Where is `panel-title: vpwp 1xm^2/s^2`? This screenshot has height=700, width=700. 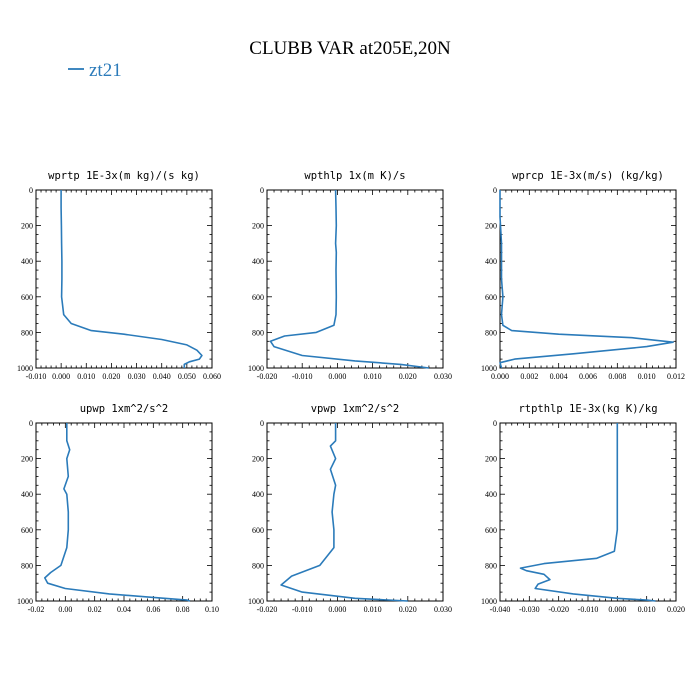
panel-title: vpwp 1xm^2/s^2 is located at coordinates (355, 409).